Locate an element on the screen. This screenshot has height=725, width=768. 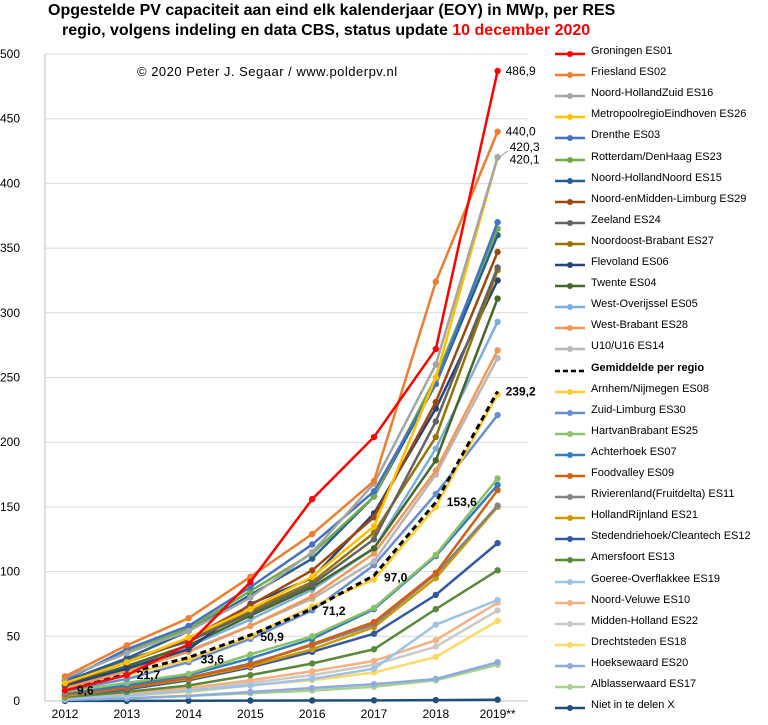
legend-label: Gemiddelde per regio is located at coordinates (648, 367).